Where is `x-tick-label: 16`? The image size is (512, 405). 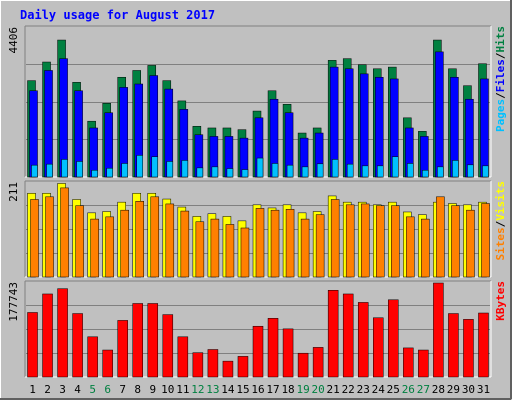
x-tick-label: 16 is located at coordinates (257, 389).